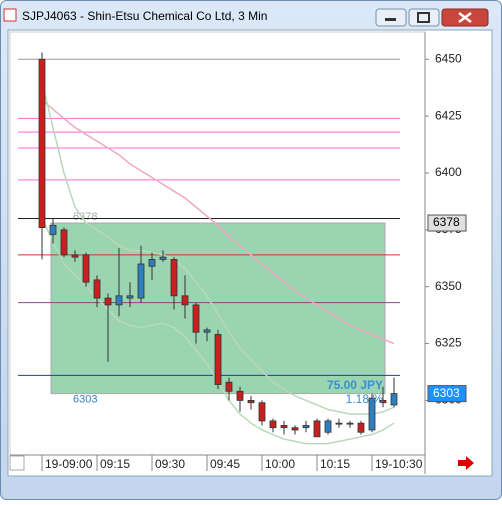  Describe the element at coordinates (448, 343) in the screenshot. I see `y-tick-label: 6325` at that location.